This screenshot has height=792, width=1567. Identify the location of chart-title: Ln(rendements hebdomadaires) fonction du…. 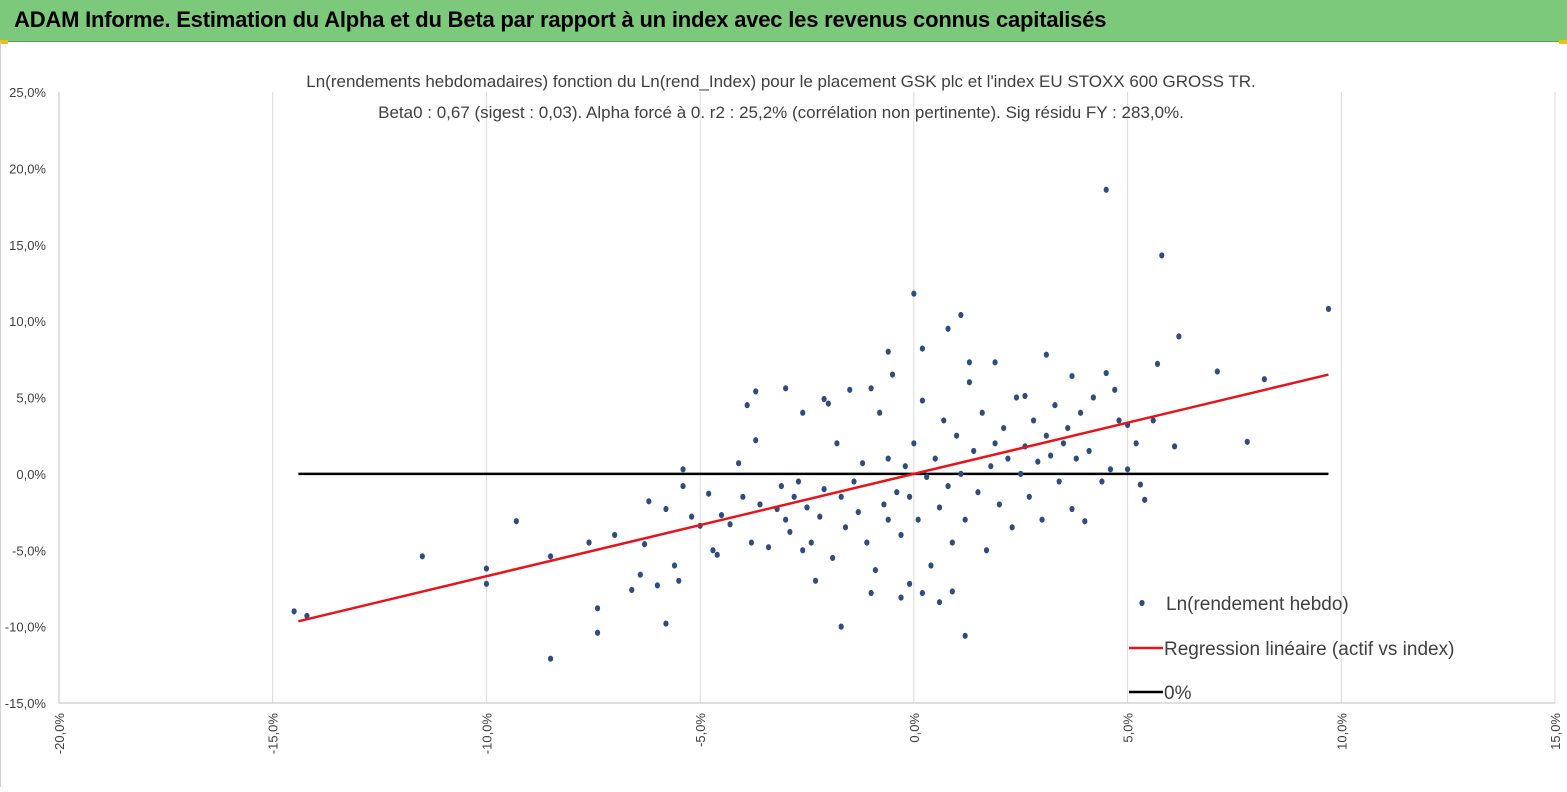
(780, 81).